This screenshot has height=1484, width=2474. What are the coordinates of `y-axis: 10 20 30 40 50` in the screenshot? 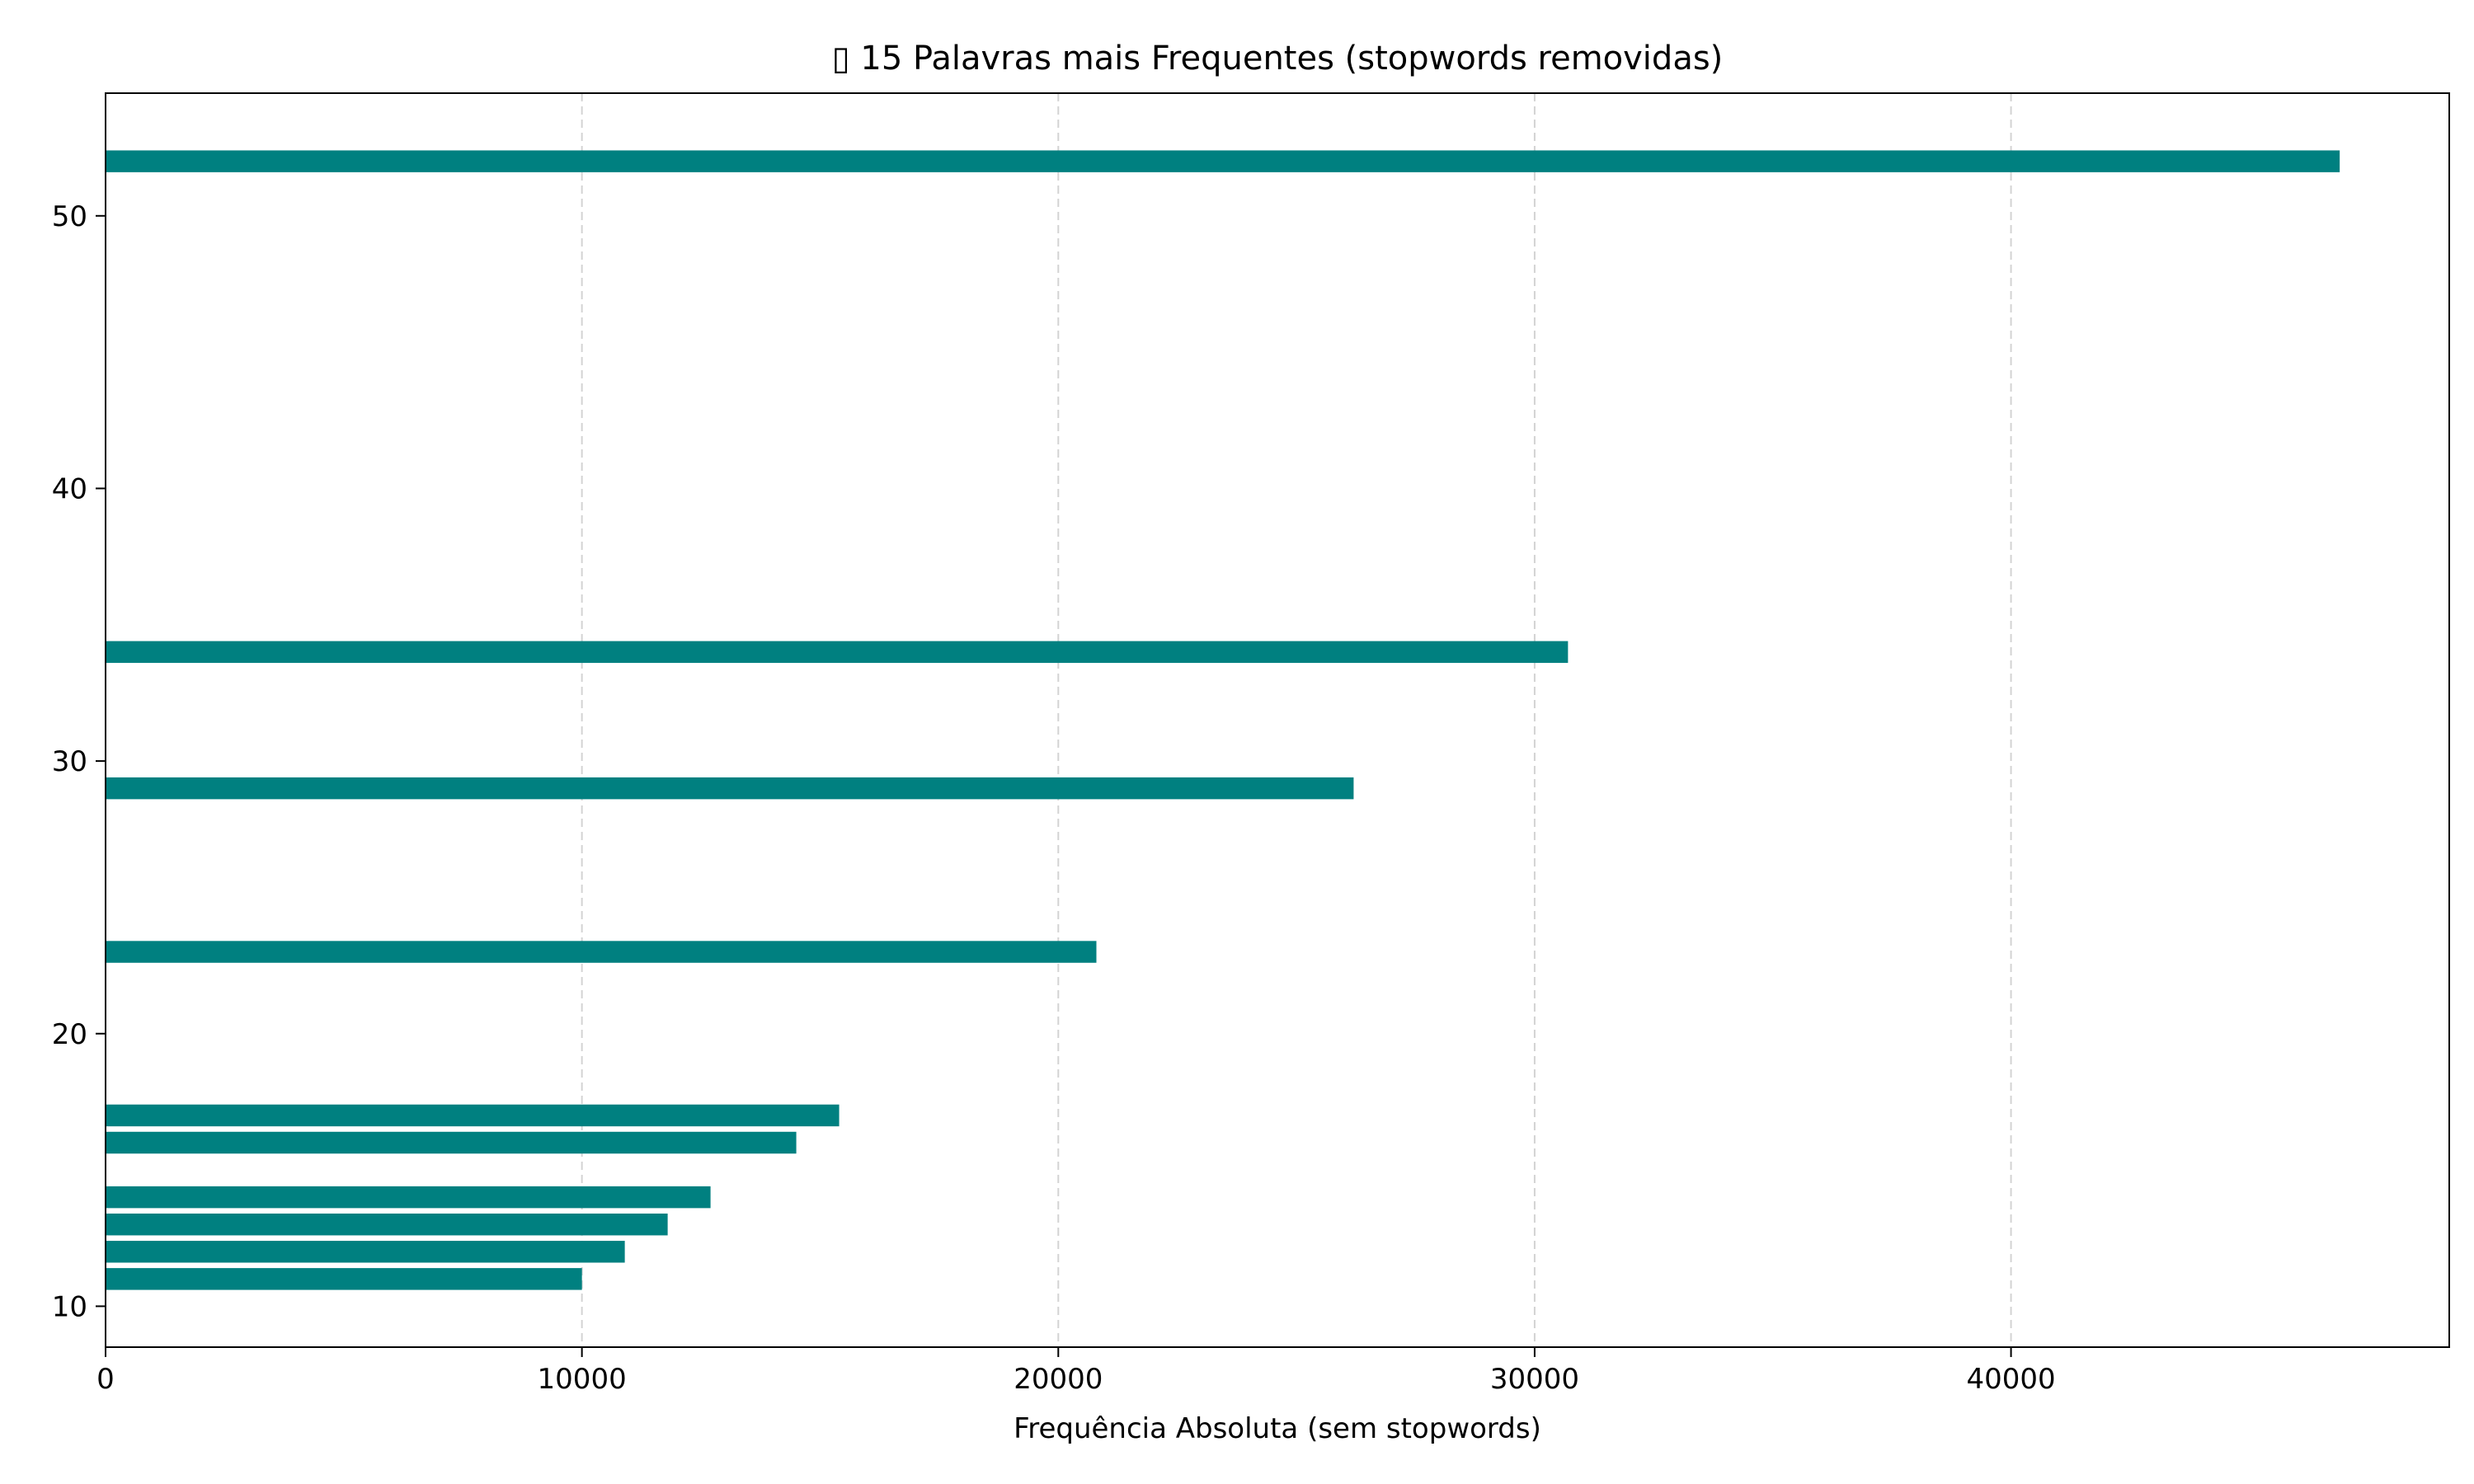 It's located at (79, 761).